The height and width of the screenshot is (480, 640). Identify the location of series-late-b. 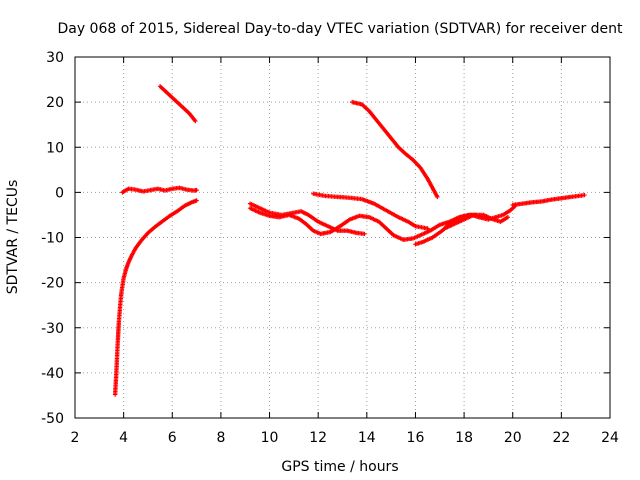
(476, 221).